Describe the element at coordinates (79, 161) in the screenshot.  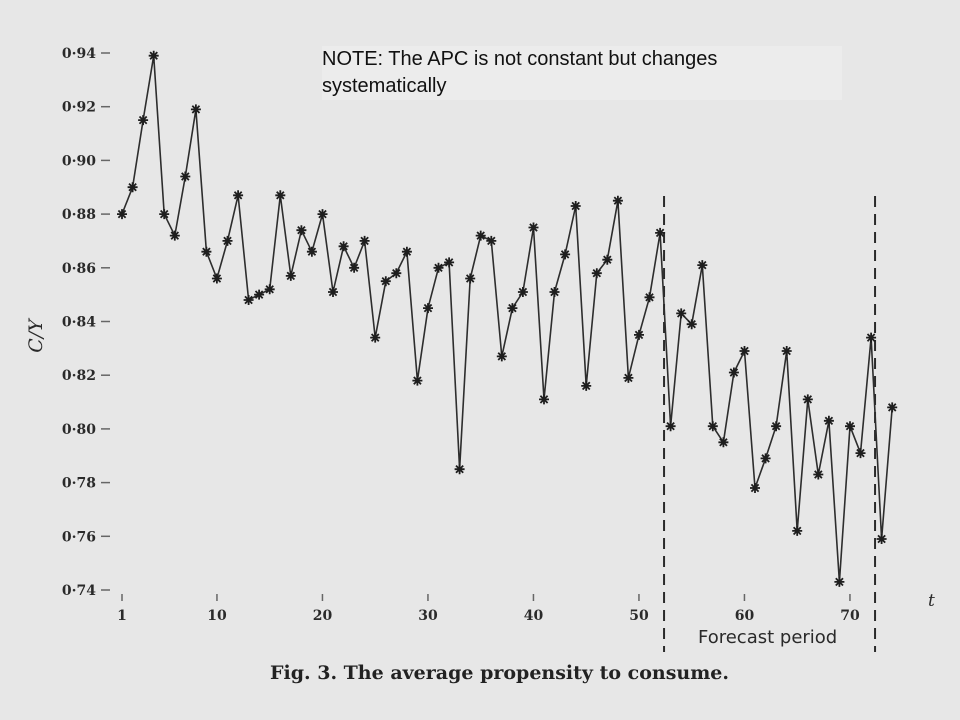
I see `y-tick-label: 0·90` at that location.